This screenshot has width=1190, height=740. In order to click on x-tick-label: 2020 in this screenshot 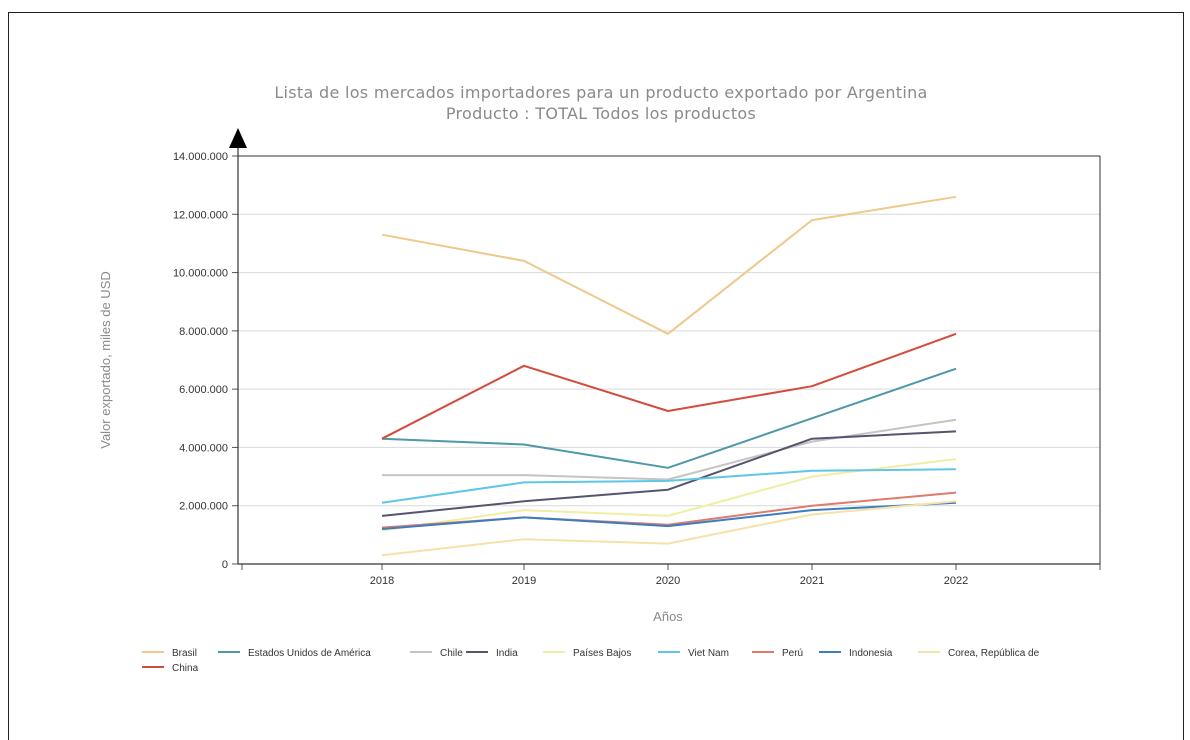, I will do `click(668, 581)`.